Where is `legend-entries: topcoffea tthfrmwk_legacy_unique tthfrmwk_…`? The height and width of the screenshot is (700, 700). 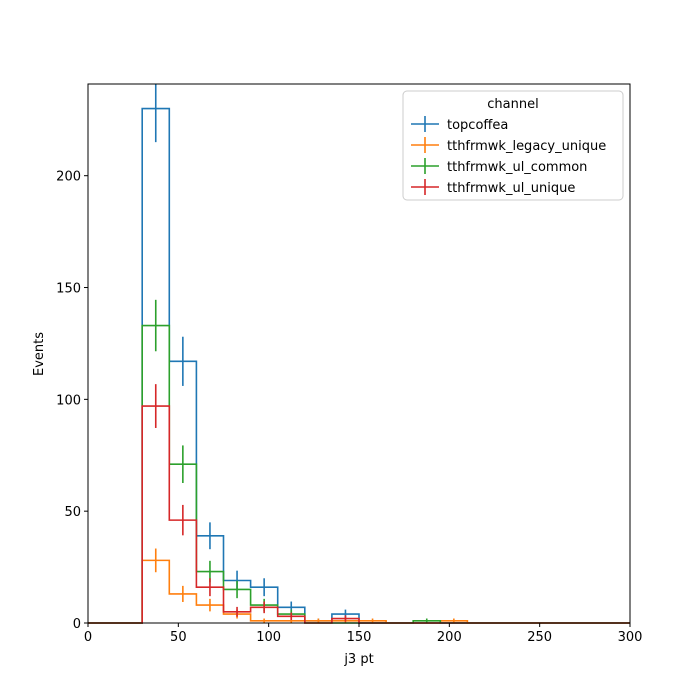 legend-entries: topcoffea tthfrmwk_legacy_unique tthfrmwk_… is located at coordinates (508, 156).